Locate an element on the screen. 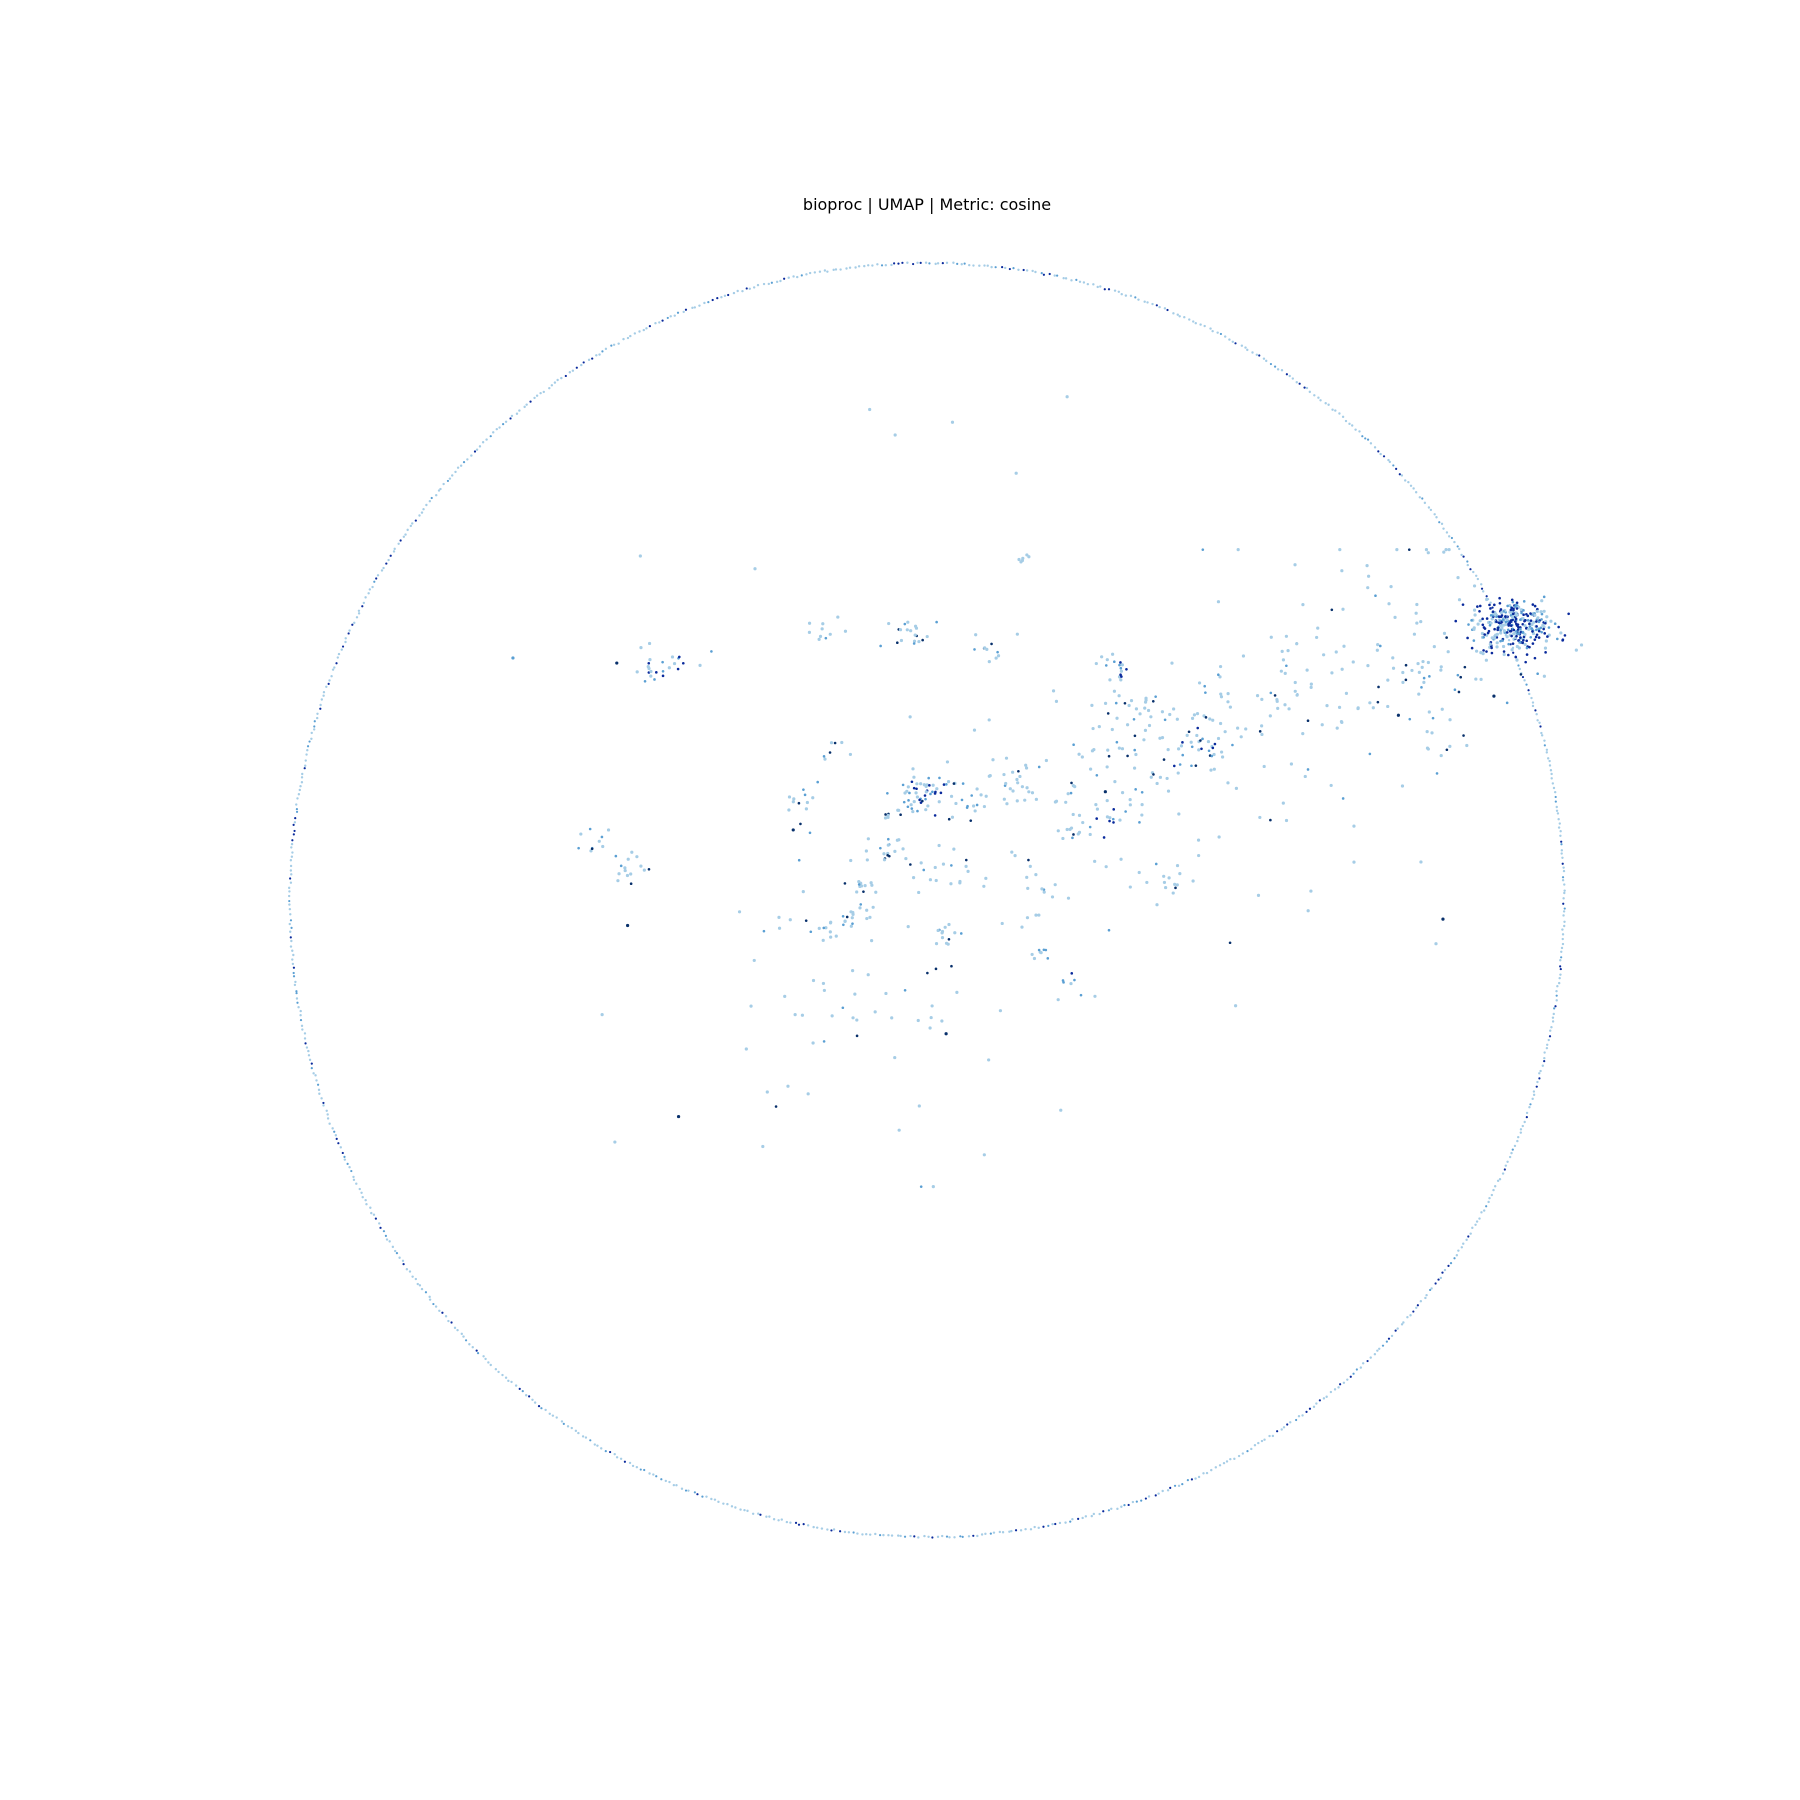  isolated-point is located at coordinates (1494, 696).